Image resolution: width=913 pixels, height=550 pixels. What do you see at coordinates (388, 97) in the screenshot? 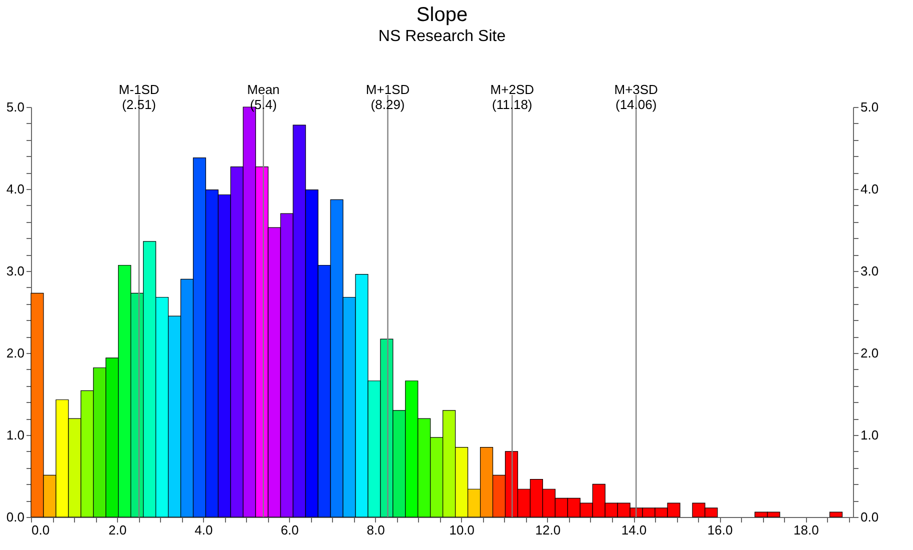
I see `ref-line-label: M+1SD (8.29)` at bounding box center [388, 97].